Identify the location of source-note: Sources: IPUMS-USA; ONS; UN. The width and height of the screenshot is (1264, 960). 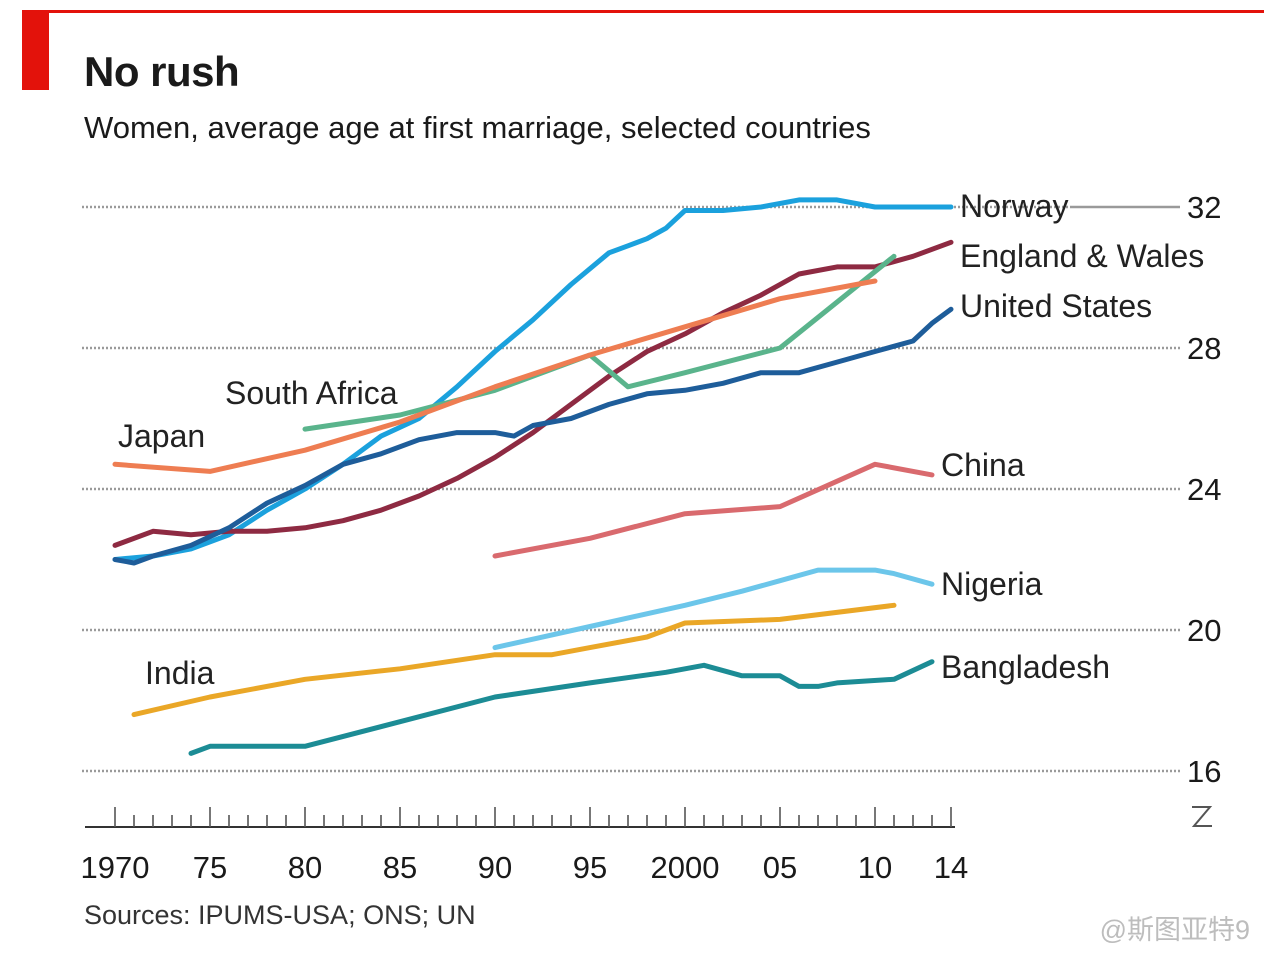
(280, 915).